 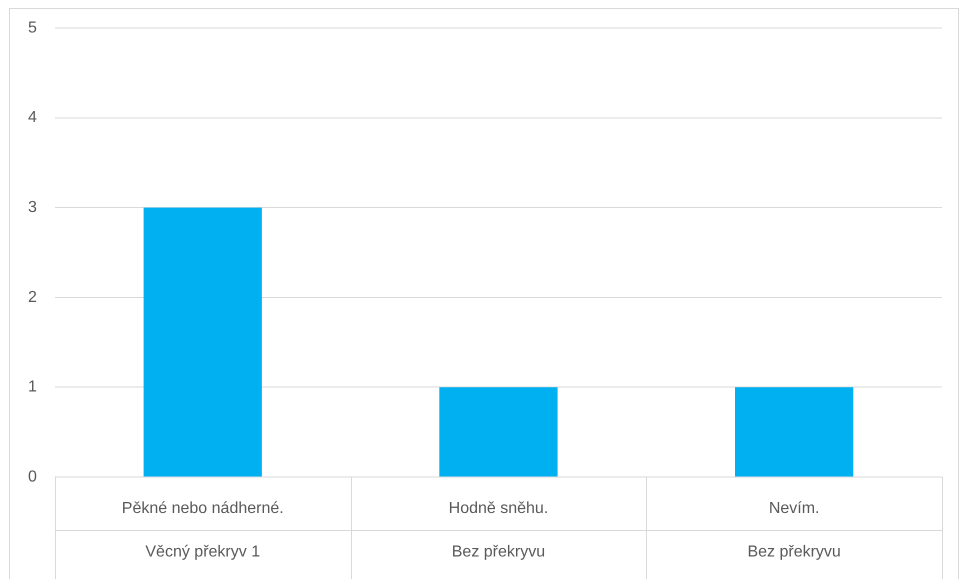 What do you see at coordinates (202, 551) in the screenshot?
I see `text: Věcný překryv 1` at bounding box center [202, 551].